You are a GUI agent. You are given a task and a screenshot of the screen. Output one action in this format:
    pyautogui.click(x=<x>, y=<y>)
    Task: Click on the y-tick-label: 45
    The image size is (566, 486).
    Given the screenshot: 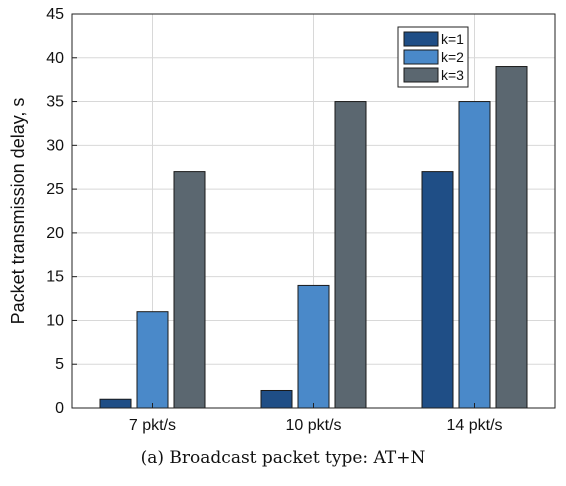 What is the action you would take?
    pyautogui.click(x=55, y=14)
    